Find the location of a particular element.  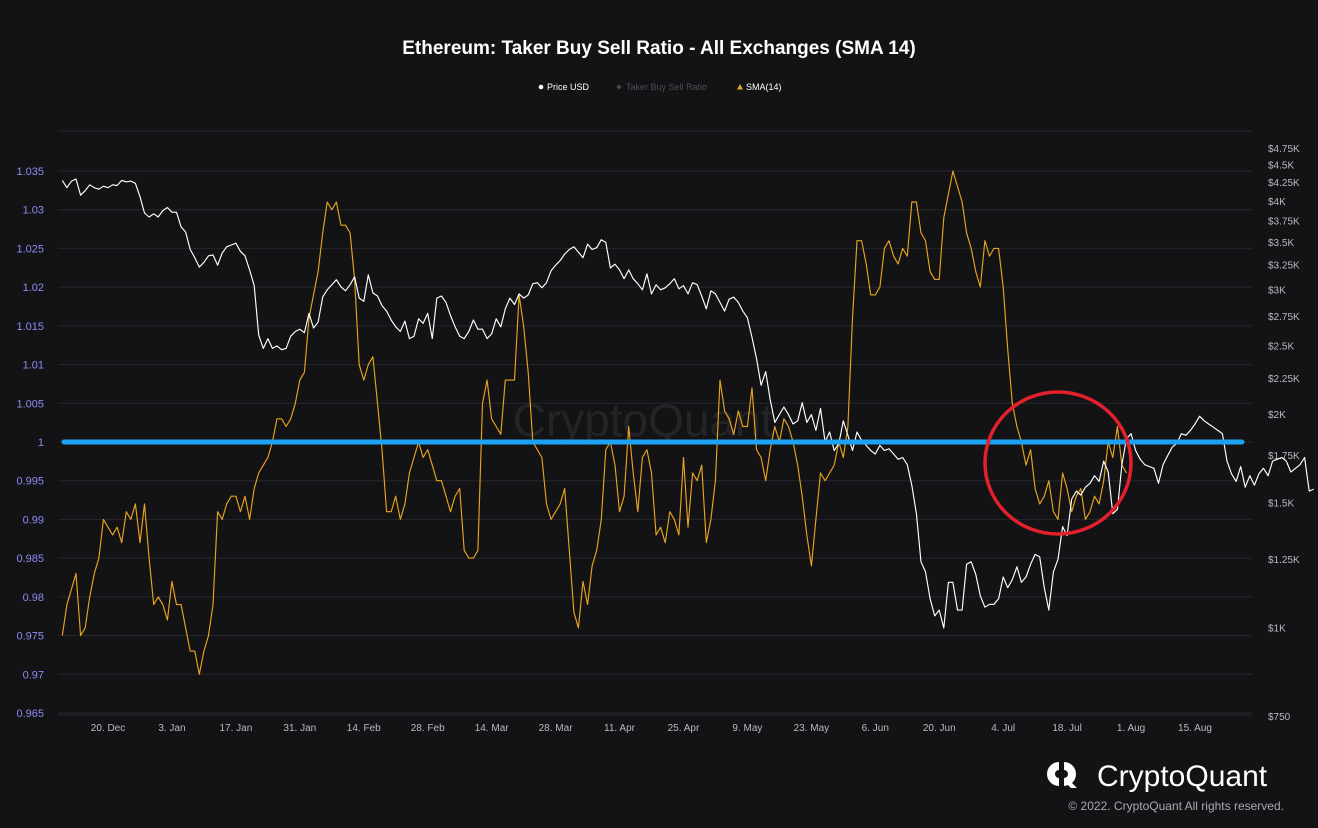

legend-item-ratio: Taker Buy Sell Ratio is located at coordinates (662, 87).